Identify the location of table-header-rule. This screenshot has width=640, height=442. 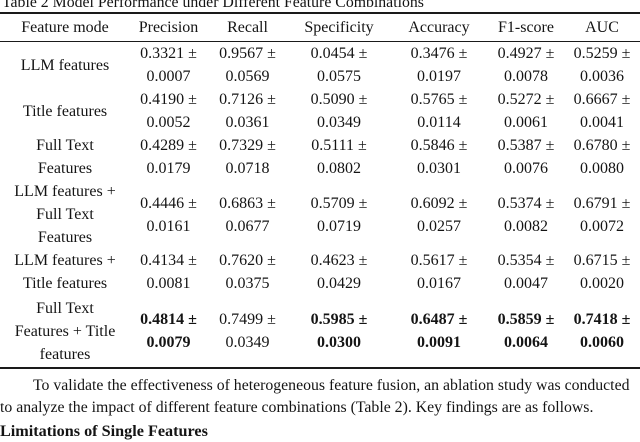
(320, 41).